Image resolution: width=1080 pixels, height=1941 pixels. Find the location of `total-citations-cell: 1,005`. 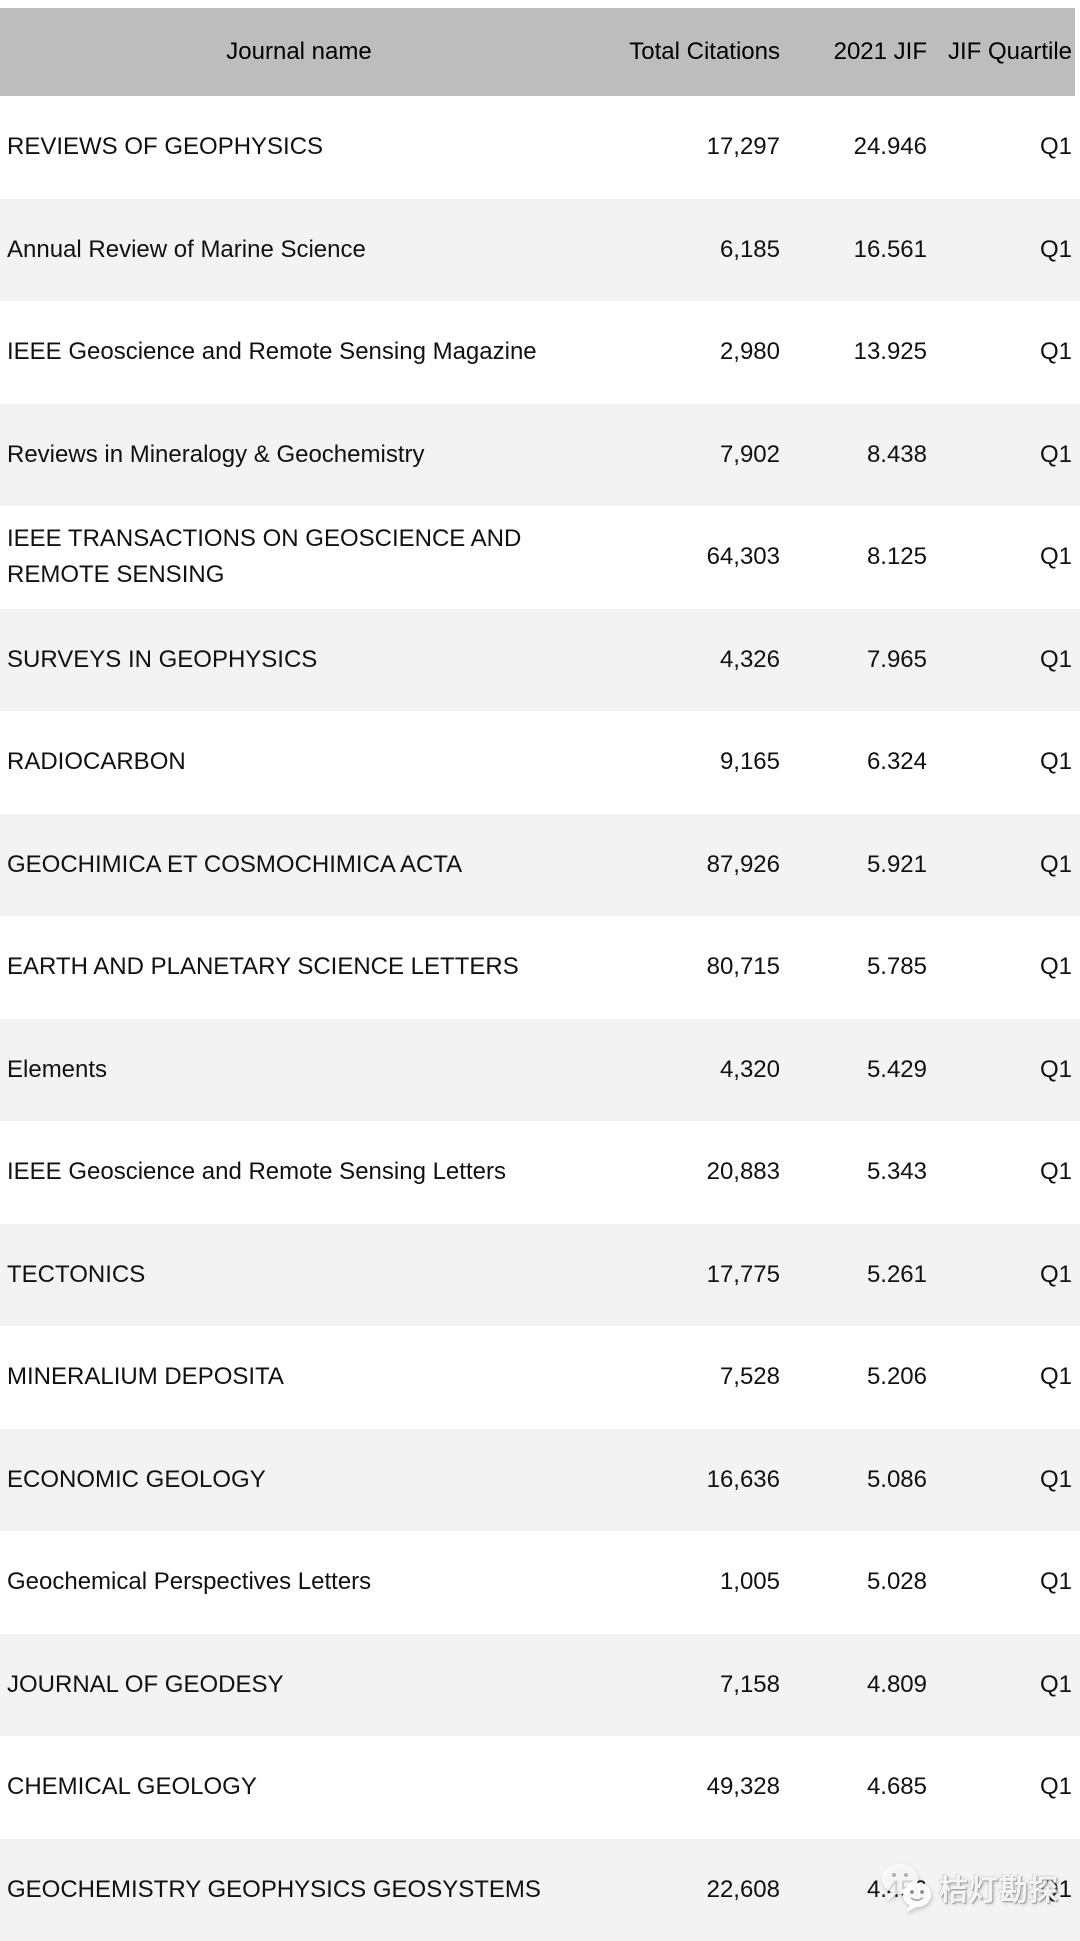

total-citations-cell: 1,005 is located at coordinates (749, 1582).